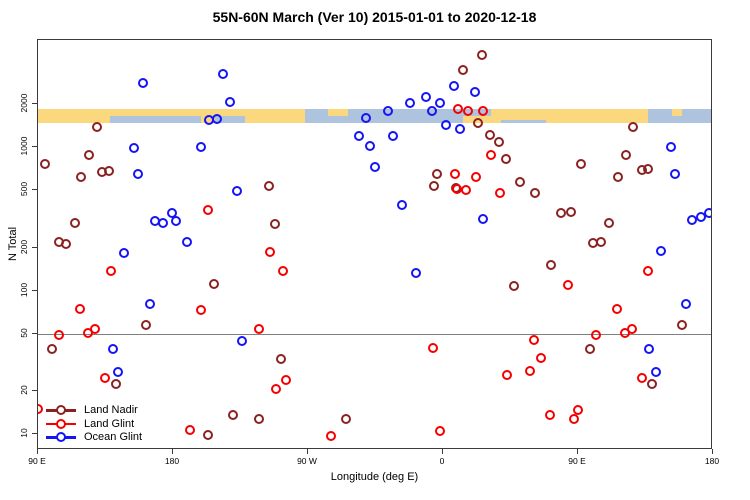 Image resolution: width=750 pixels, height=500 pixels. I want to click on x-axis-tick-label: 90 E, so click(37, 461).